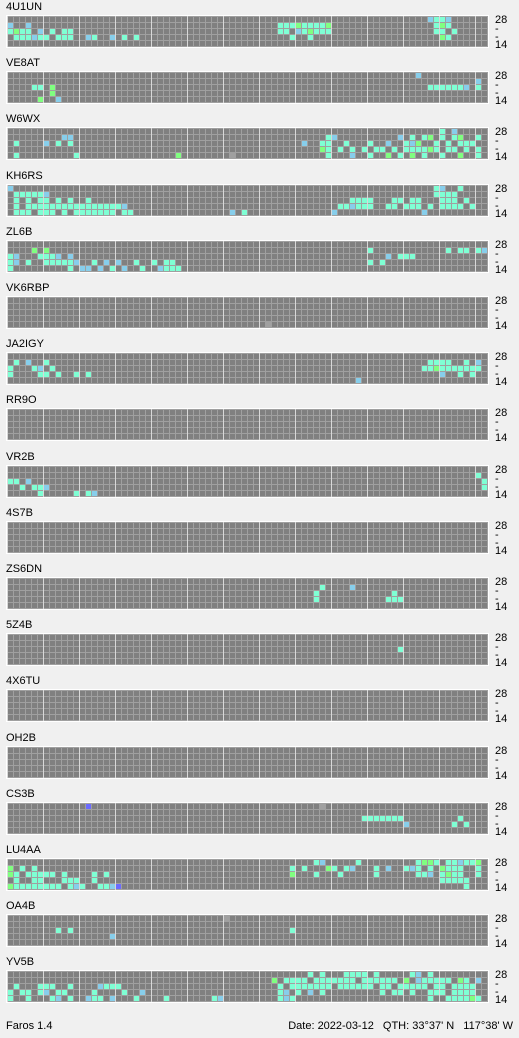 This screenshot has width=519, height=1038. Describe the element at coordinates (497, 487) in the screenshot. I see `band-tick-label: -` at that location.